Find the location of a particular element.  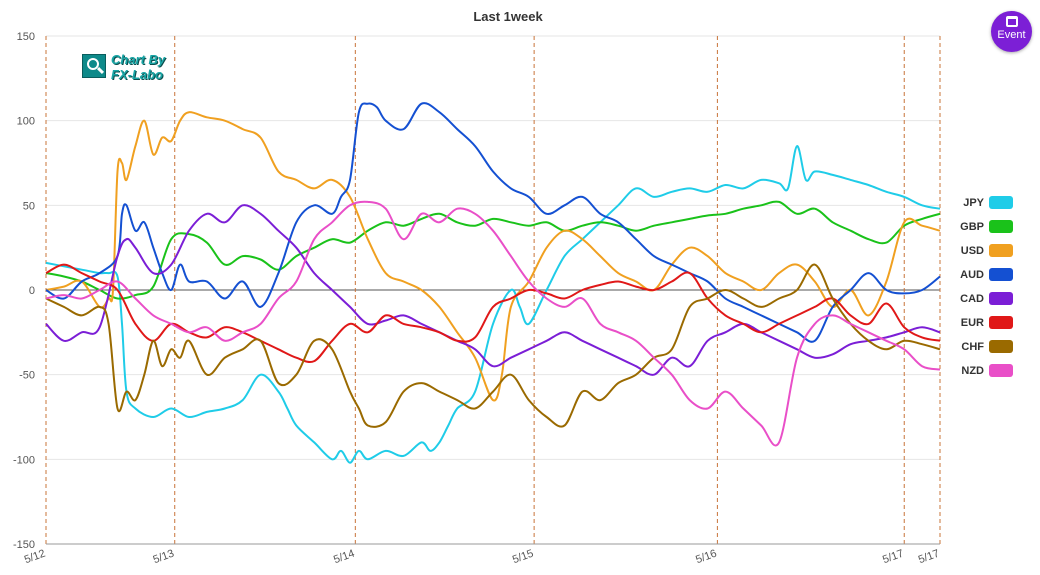

legend-label: JPY is located at coordinates (973, 203).